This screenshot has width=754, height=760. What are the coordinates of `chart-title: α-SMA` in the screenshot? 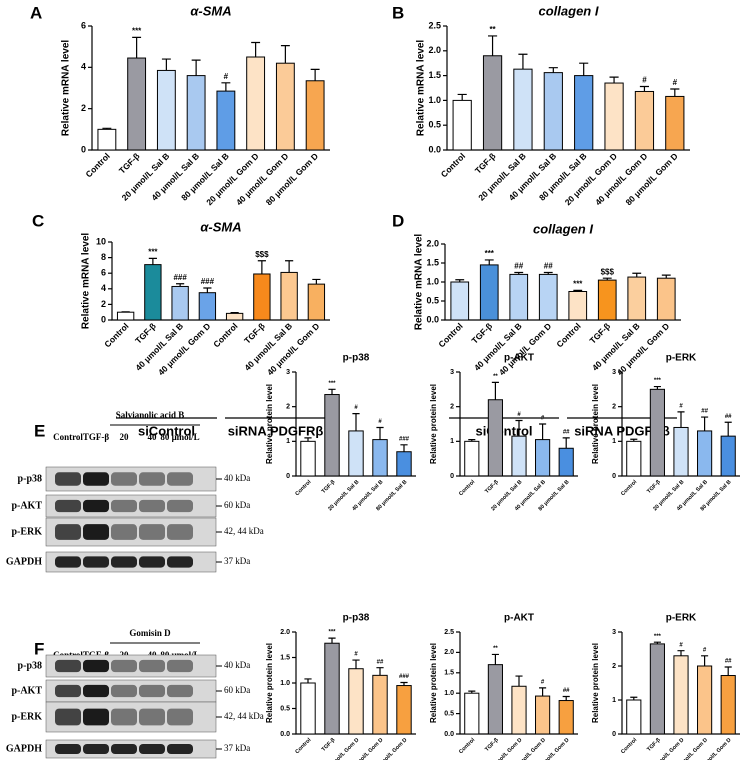 It's located at (220, 226).